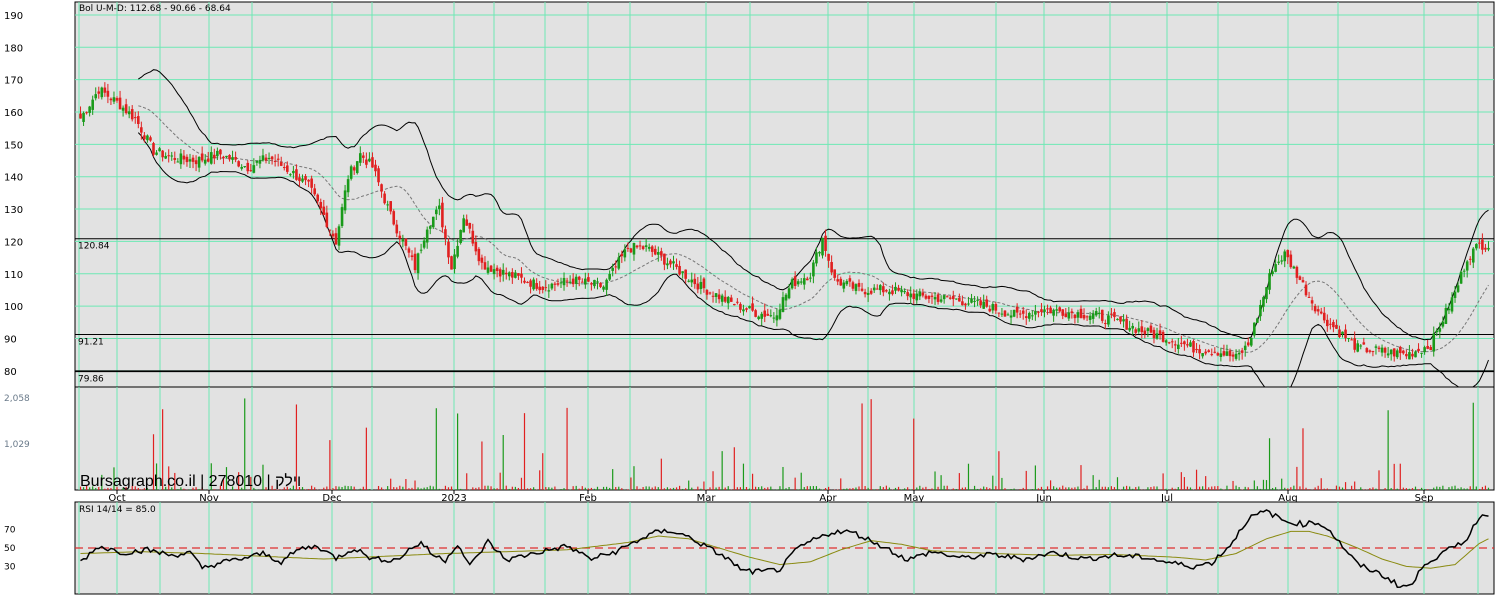 The width and height of the screenshot is (1496, 598). What do you see at coordinates (10, 549) in the screenshot?
I see `rsi-y-axis: 70 50 30` at bounding box center [10, 549].